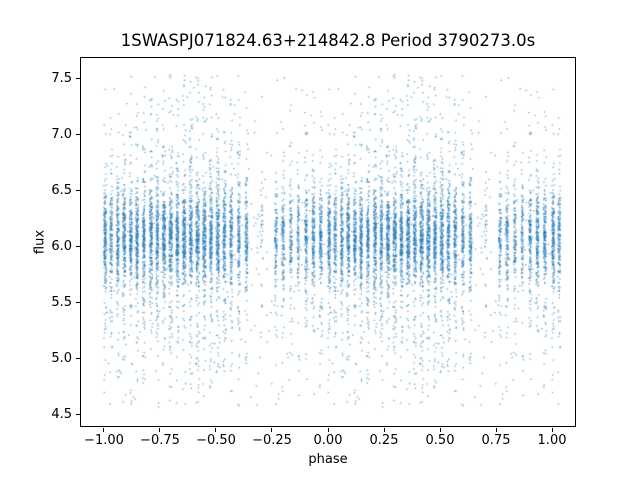  Describe the element at coordinates (384, 440) in the screenshot. I see `x-tick-label: 0.25` at that location.